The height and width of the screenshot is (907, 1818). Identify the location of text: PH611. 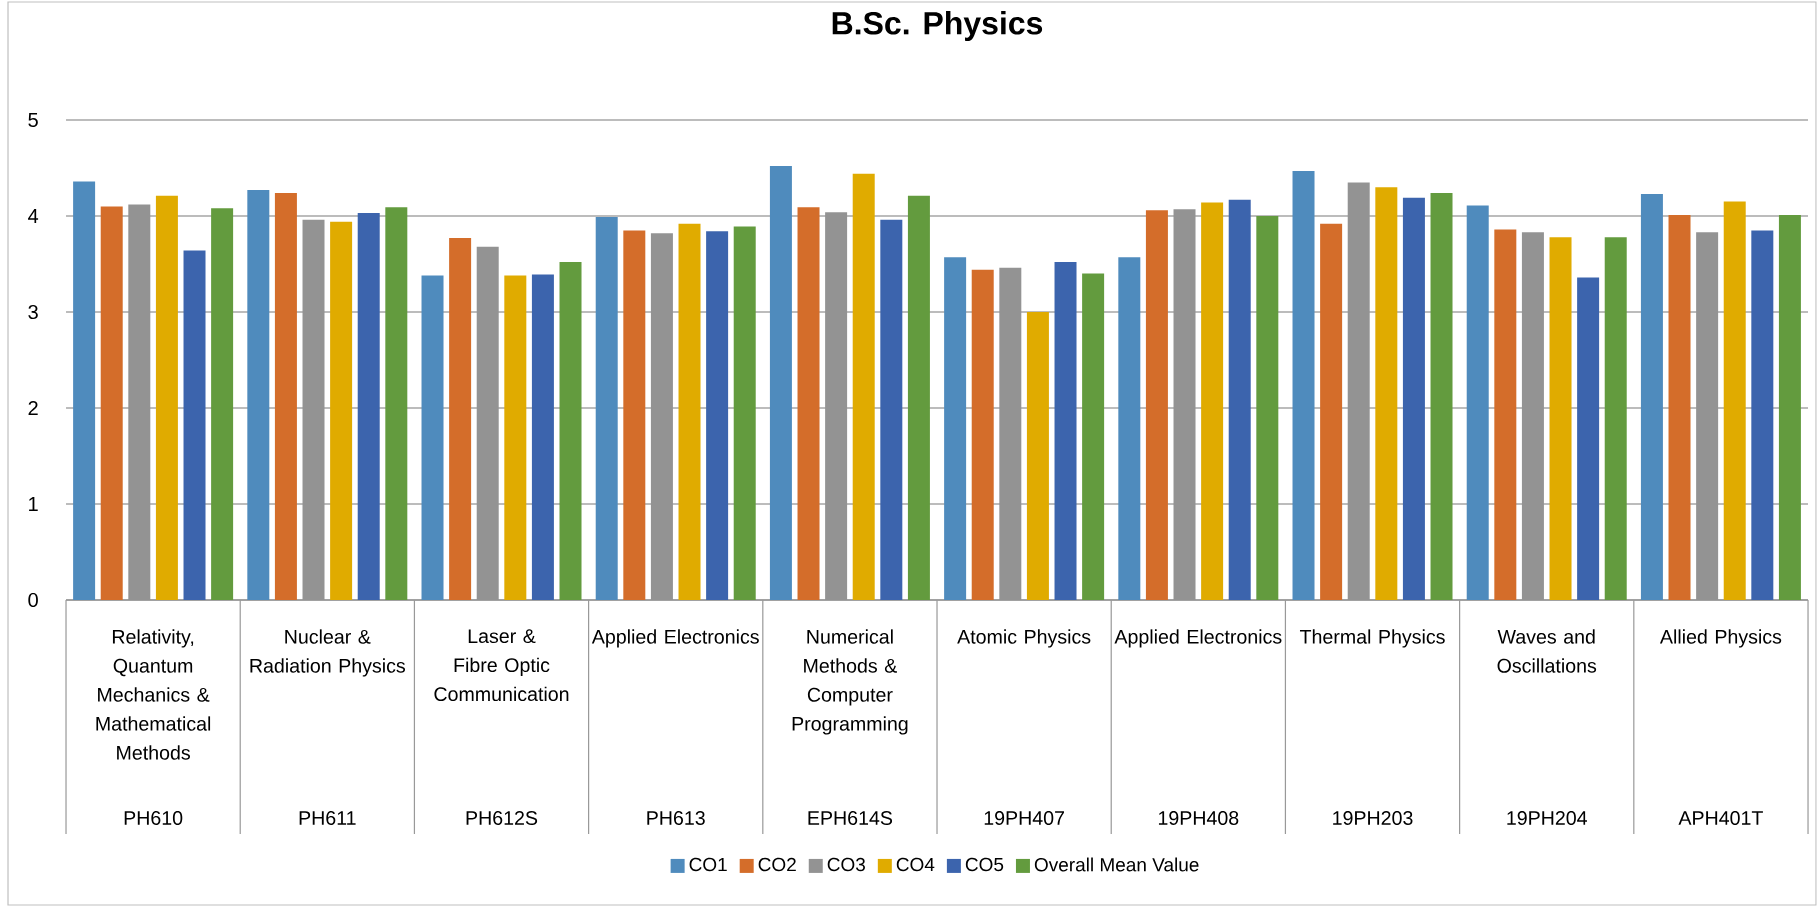
(327, 818).